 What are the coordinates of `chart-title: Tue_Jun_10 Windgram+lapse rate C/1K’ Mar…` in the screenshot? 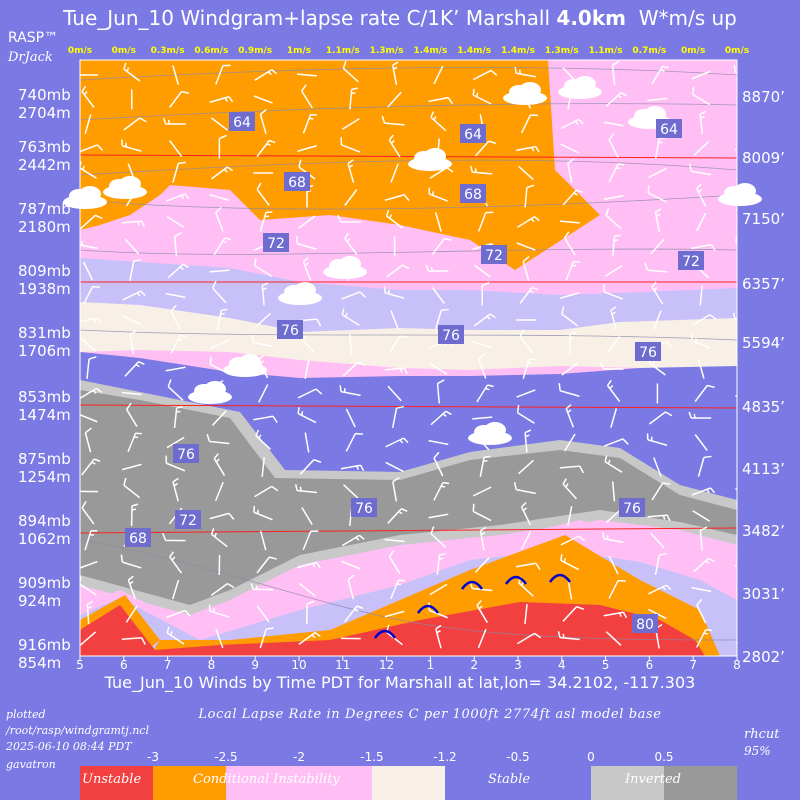 It's located at (400, 18).